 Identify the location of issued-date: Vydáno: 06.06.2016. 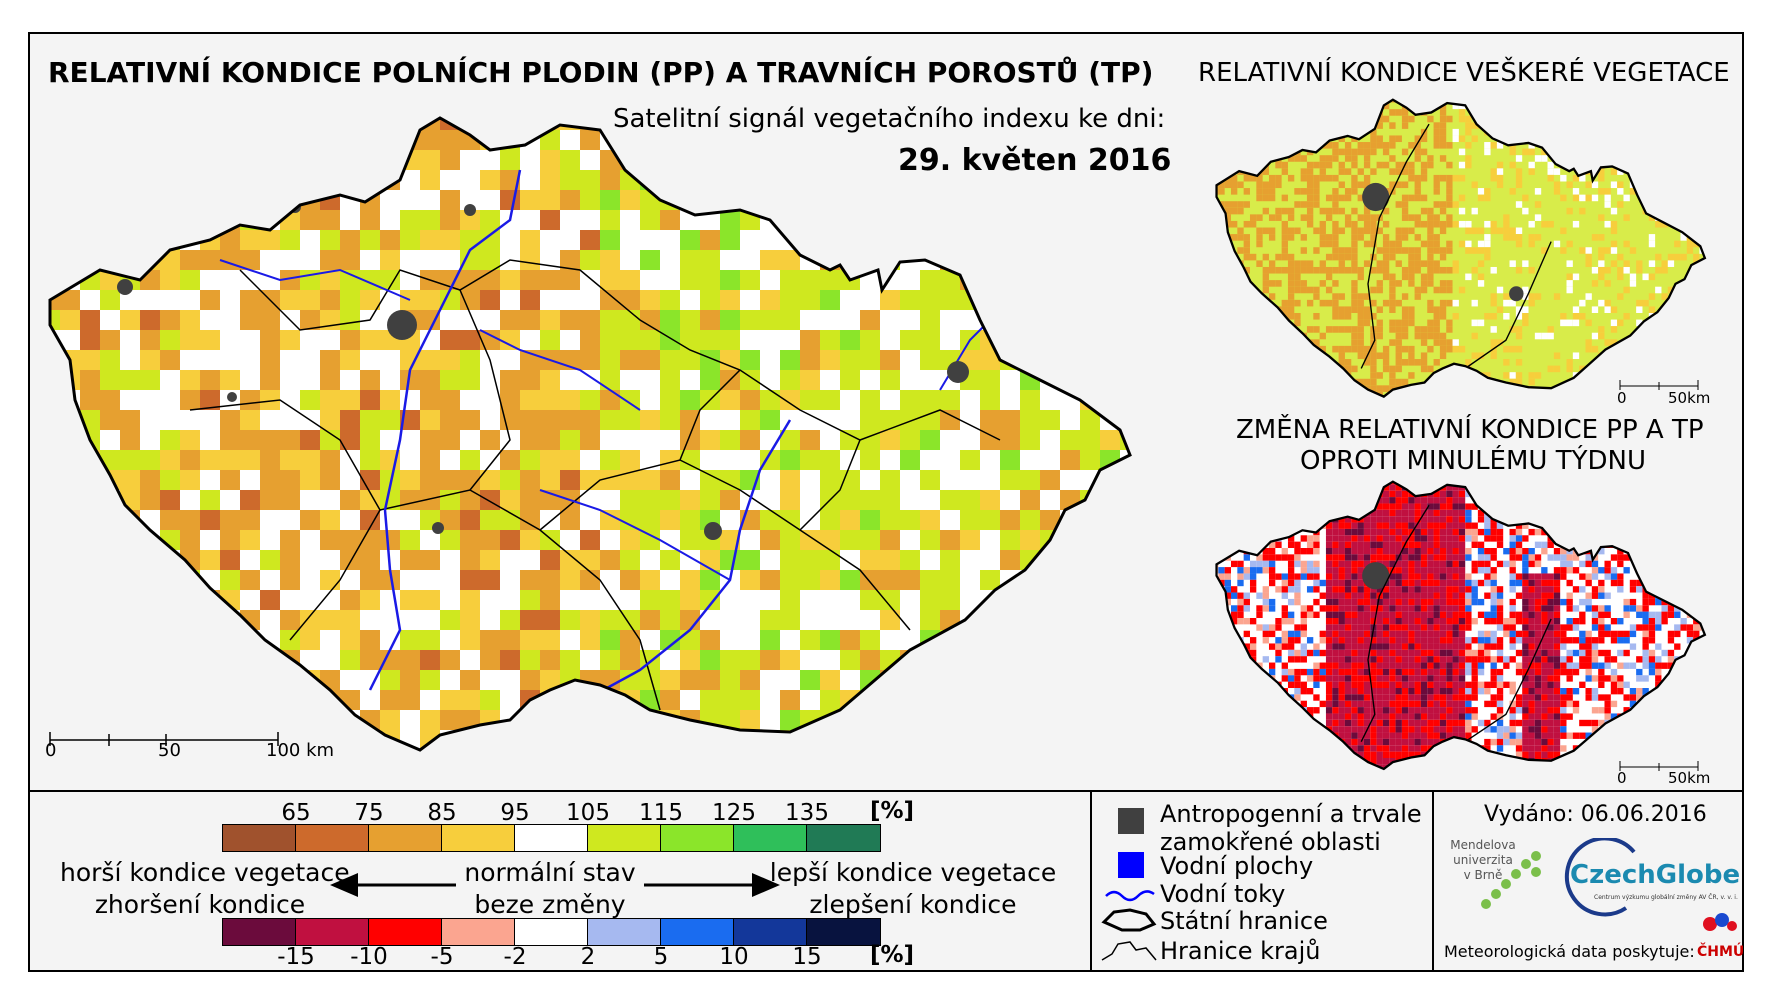
(1595, 814).